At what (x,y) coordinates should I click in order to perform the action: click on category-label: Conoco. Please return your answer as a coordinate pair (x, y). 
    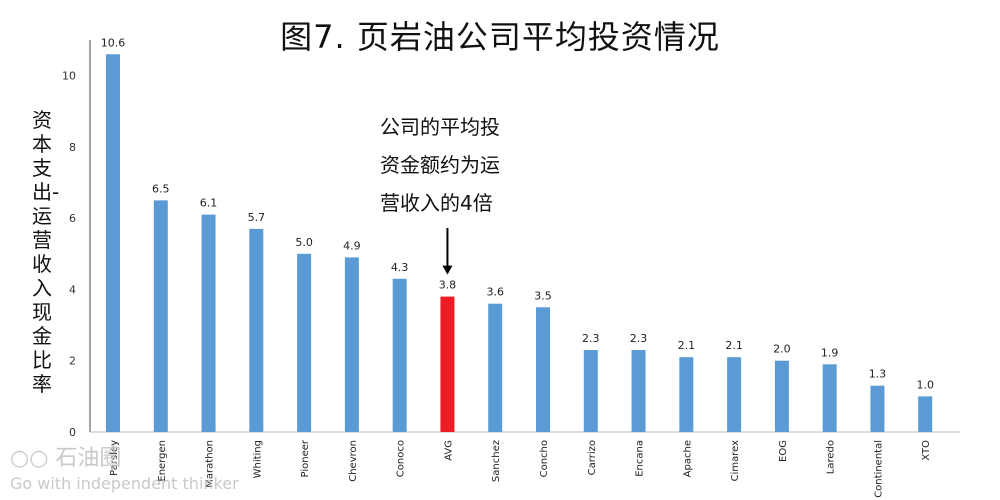
    Looking at the image, I should click on (401, 458).